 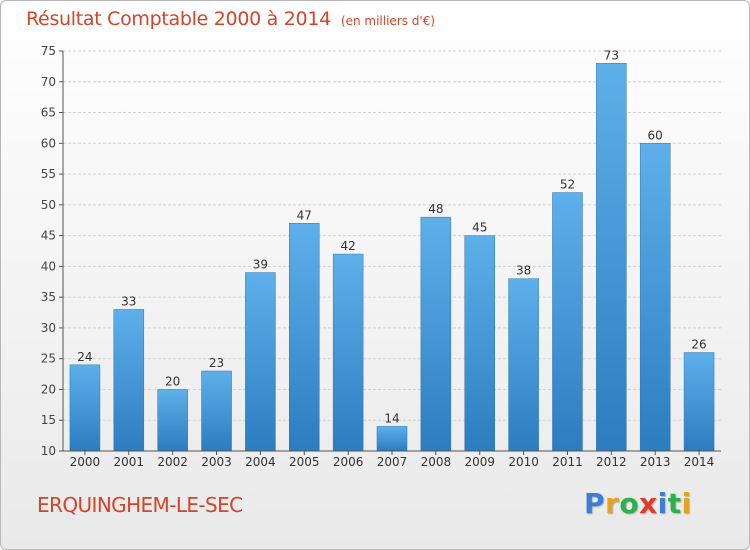 What do you see at coordinates (304, 215) in the screenshot?
I see `data-label: 47` at bounding box center [304, 215].